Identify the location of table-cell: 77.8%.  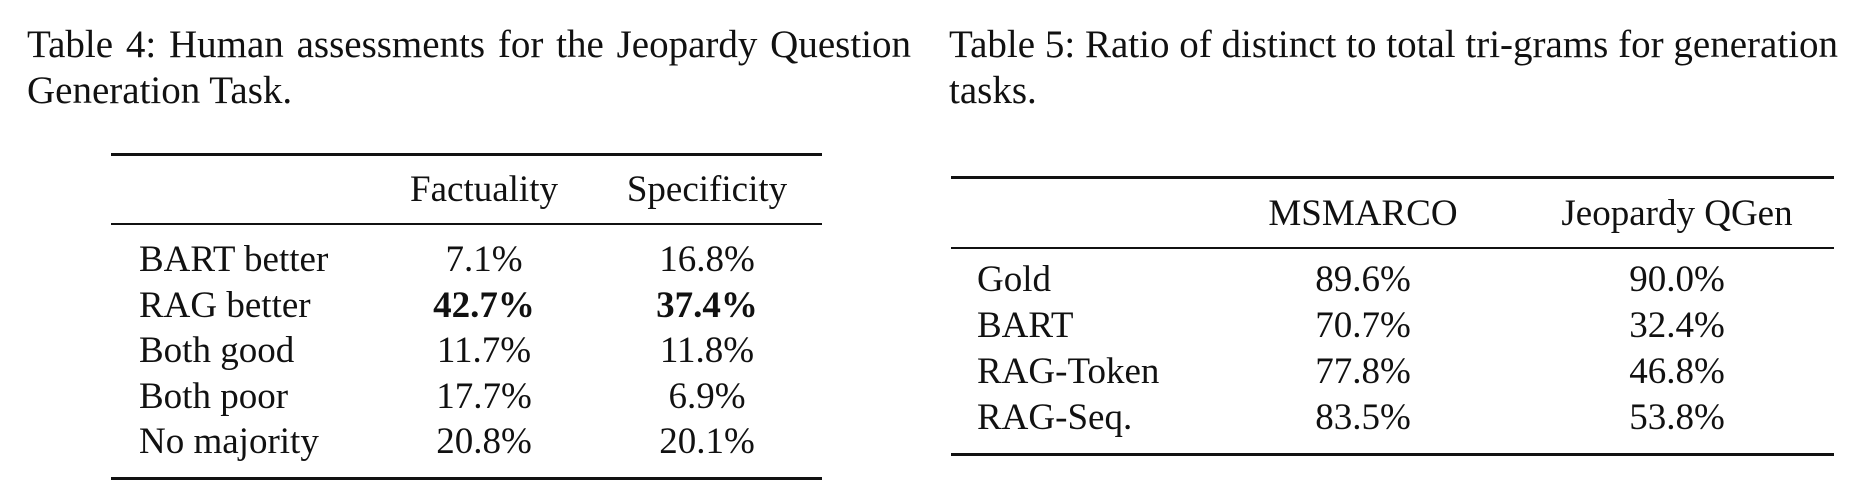
(1363, 371).